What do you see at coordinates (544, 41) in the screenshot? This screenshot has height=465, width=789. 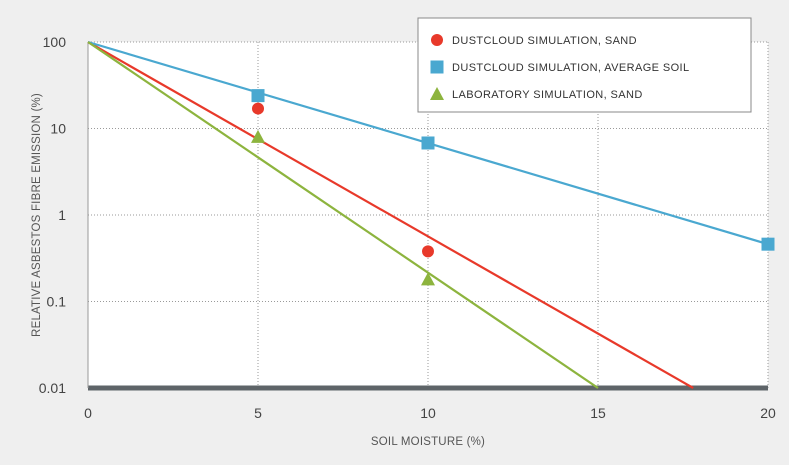 I see `legend-label: DUSTCLOUD SIMULATION, SAND` at bounding box center [544, 41].